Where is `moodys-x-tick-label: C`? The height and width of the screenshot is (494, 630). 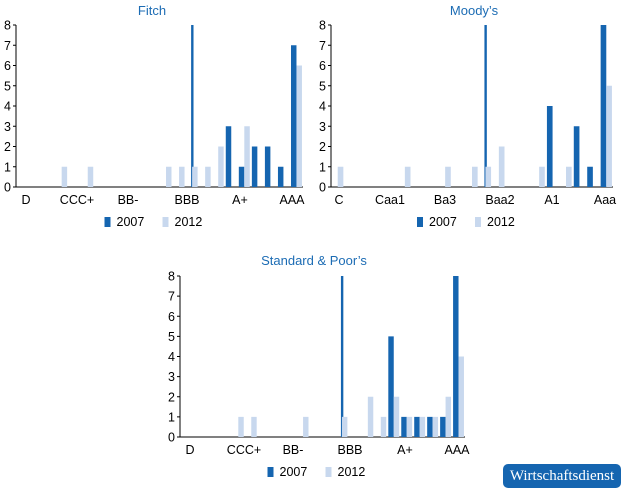 moodys-x-tick-label: C is located at coordinates (338, 200).